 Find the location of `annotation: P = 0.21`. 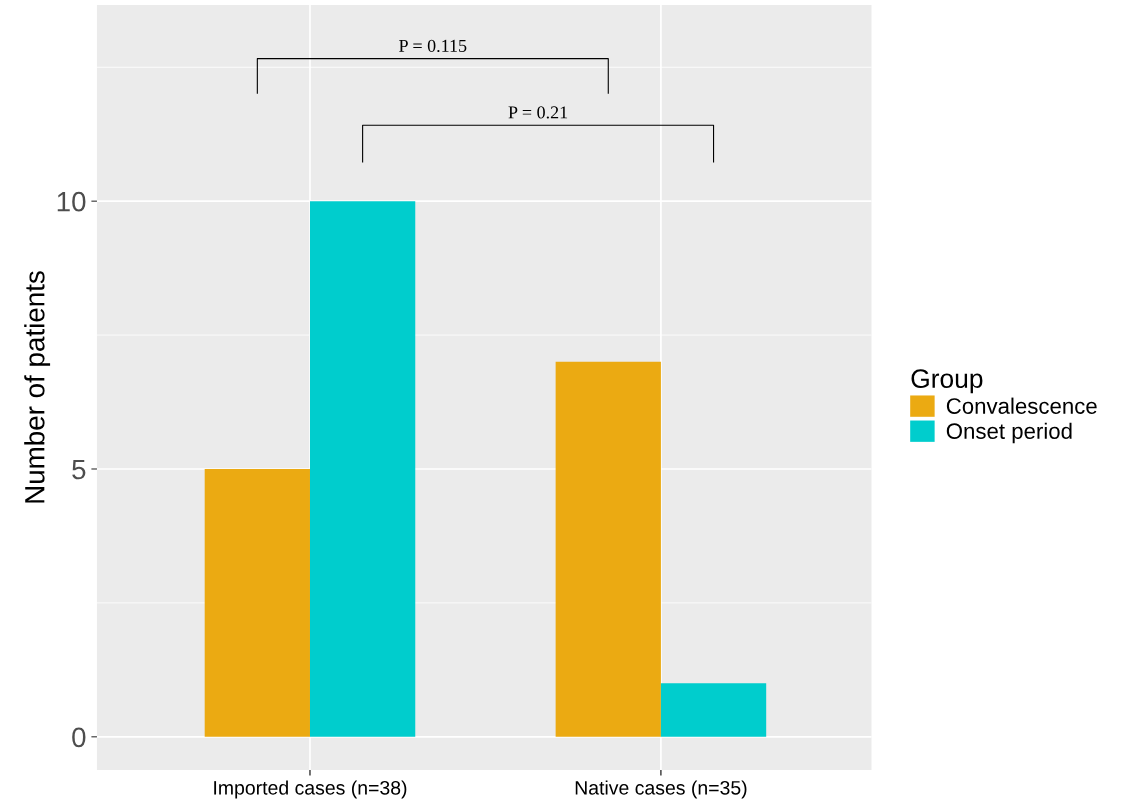

annotation: P = 0.21 is located at coordinates (538, 112).